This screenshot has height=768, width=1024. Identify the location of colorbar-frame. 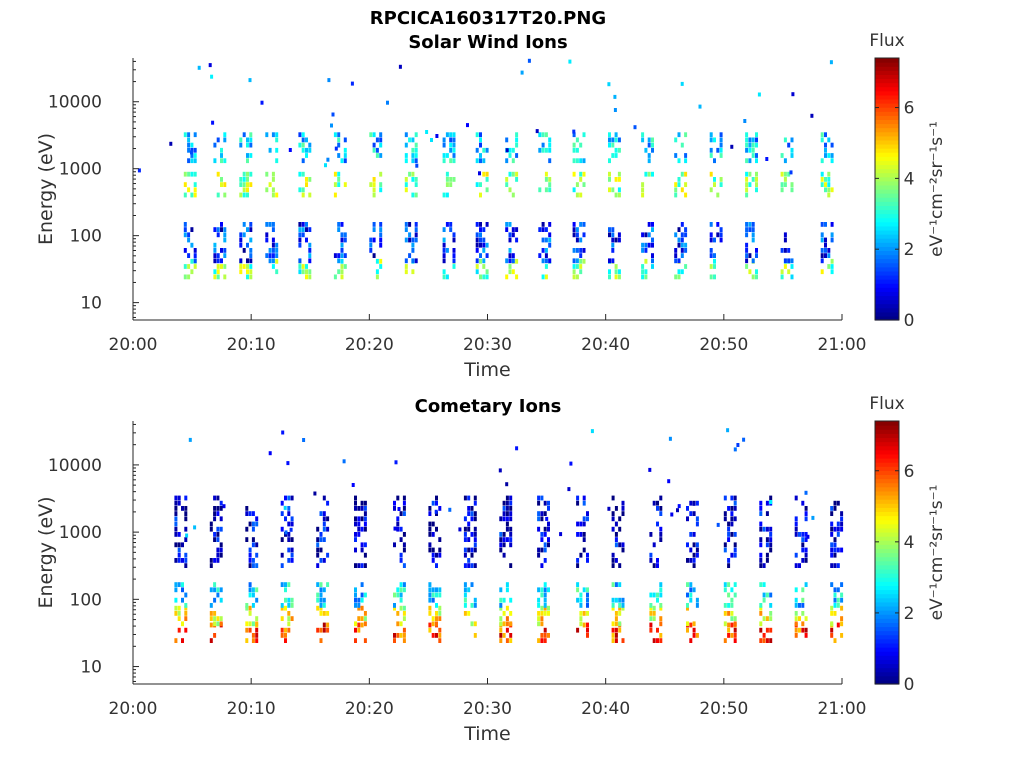
(887, 189).